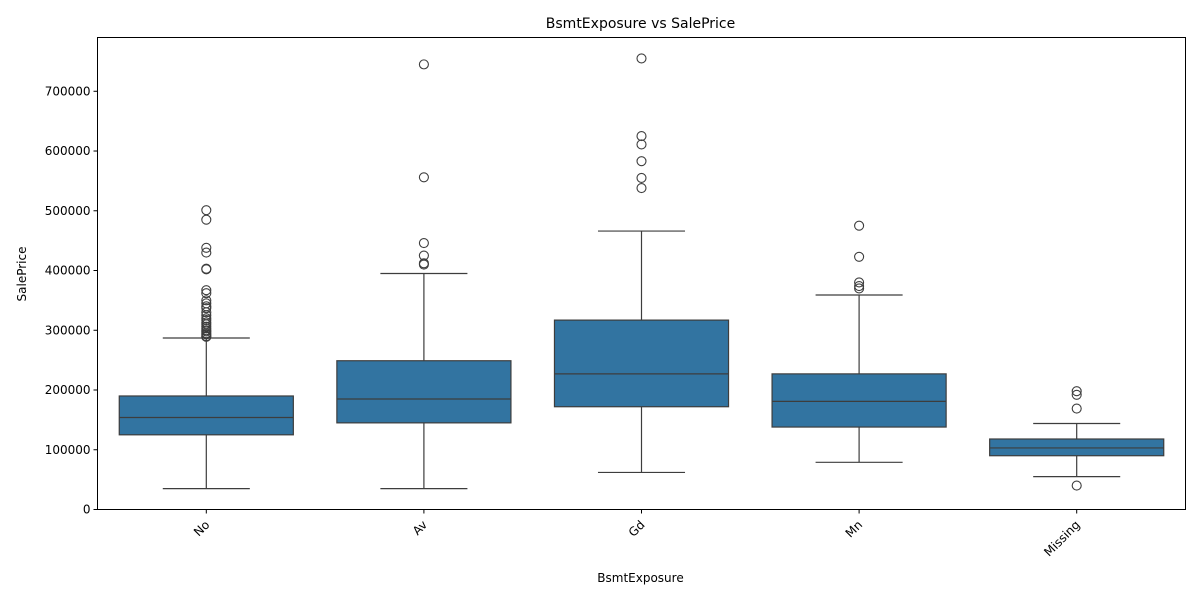 The height and width of the screenshot is (600, 1200). Describe the element at coordinates (68, 271) in the screenshot. I see `y-tick-label: 400000` at that location.